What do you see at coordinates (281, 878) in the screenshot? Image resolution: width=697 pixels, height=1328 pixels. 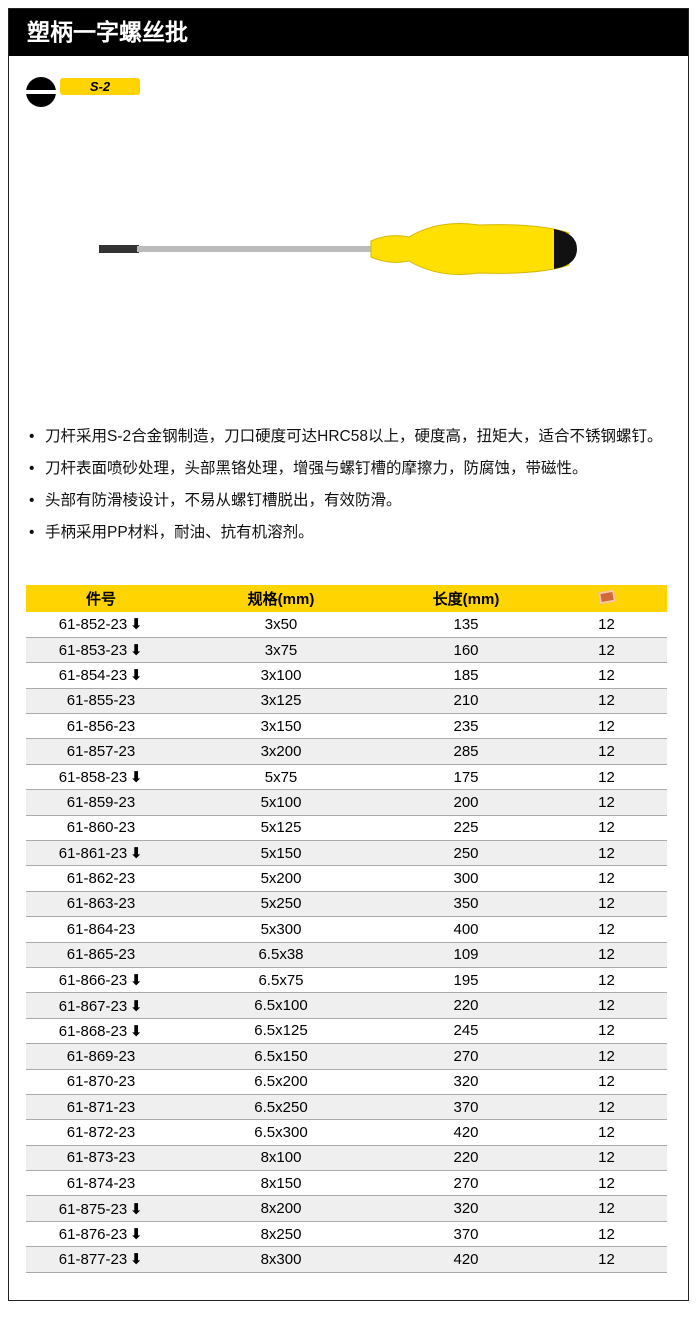 I see `spec: 5x200` at bounding box center [281, 878].